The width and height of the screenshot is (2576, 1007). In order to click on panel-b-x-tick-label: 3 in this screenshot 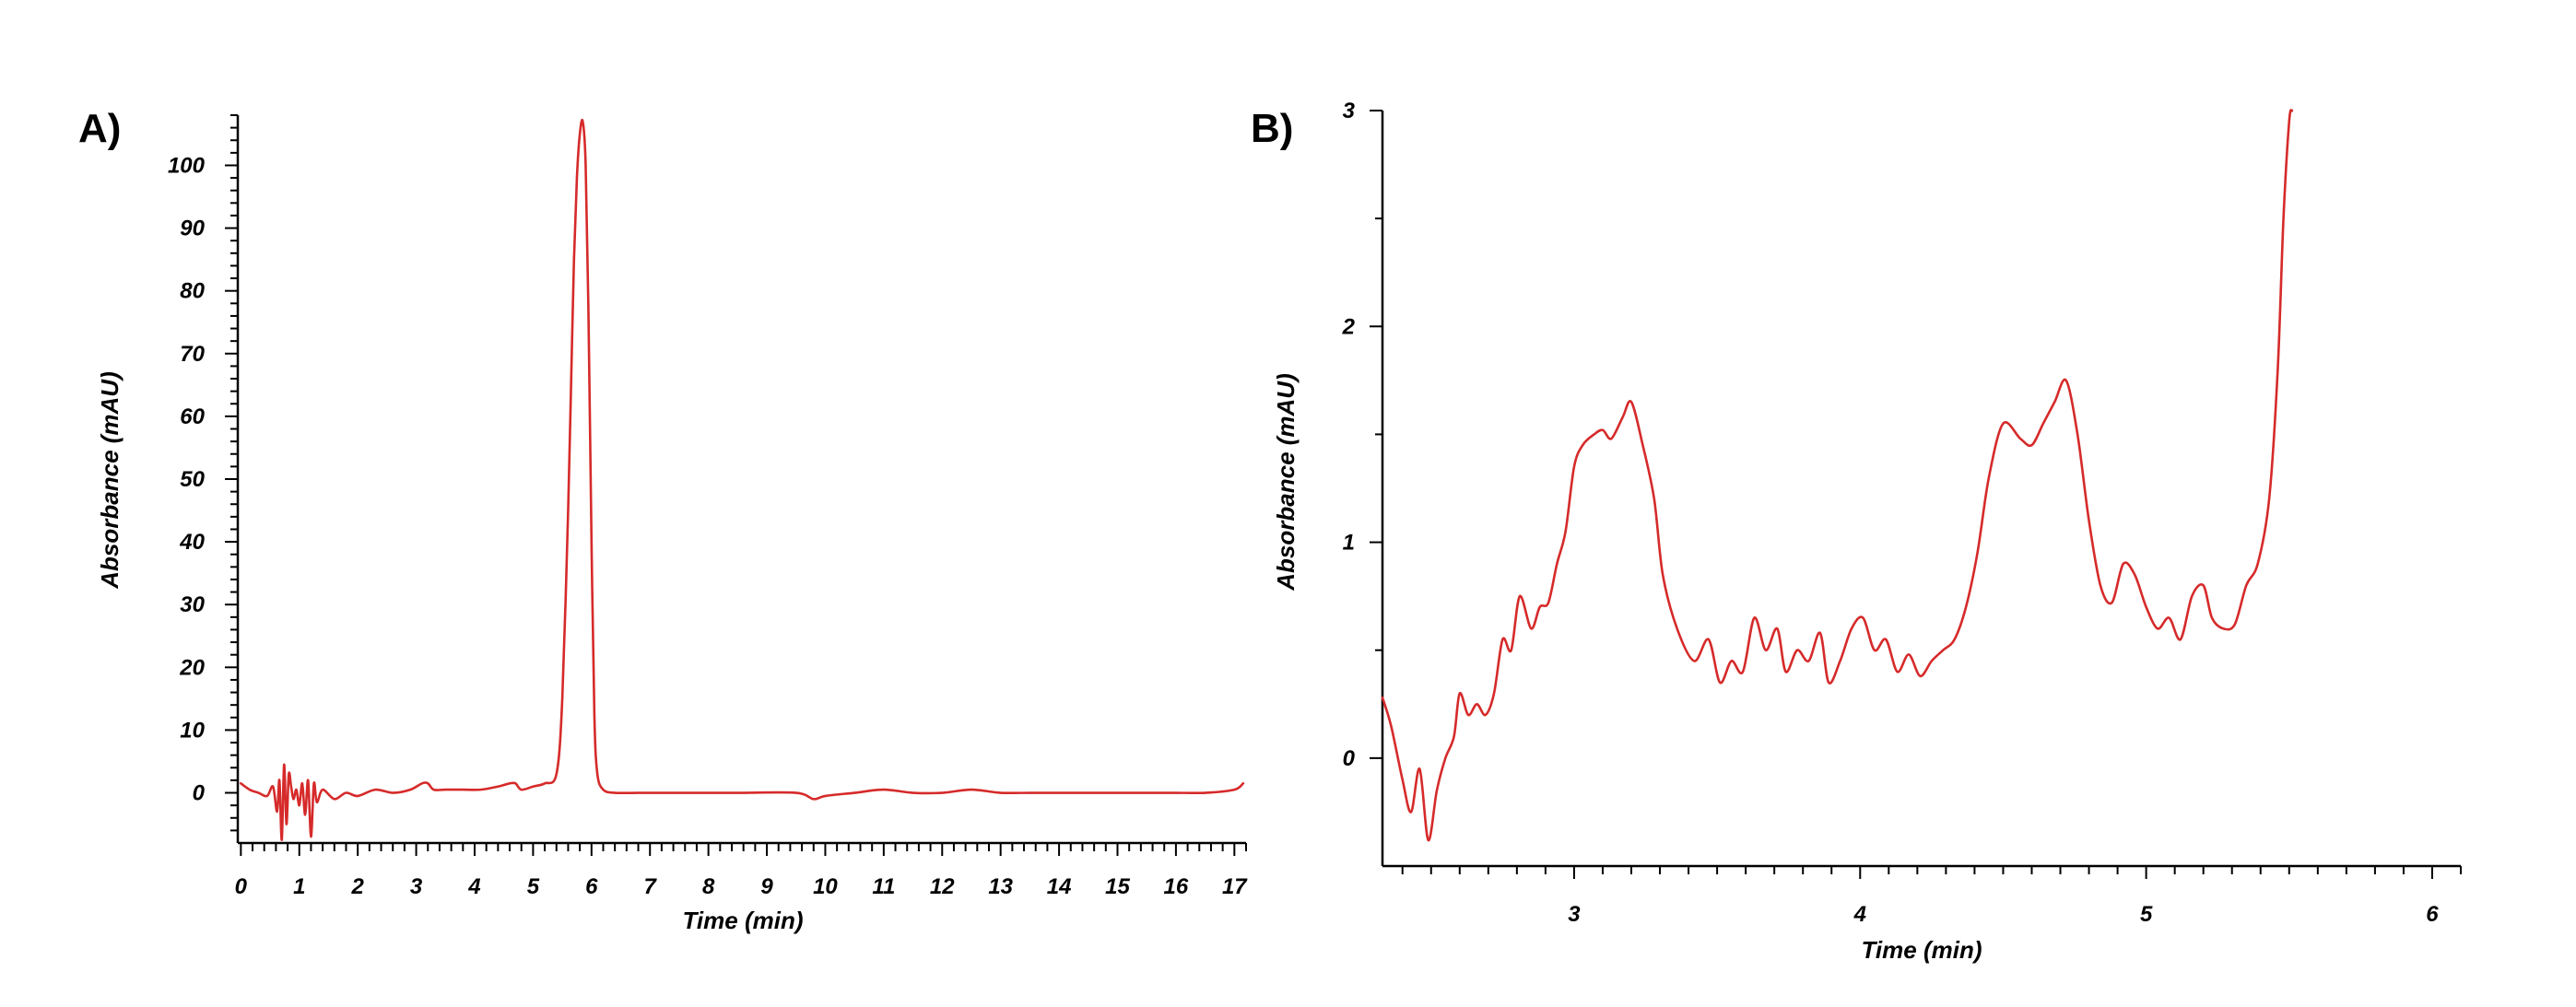, I will do `click(1574, 915)`.